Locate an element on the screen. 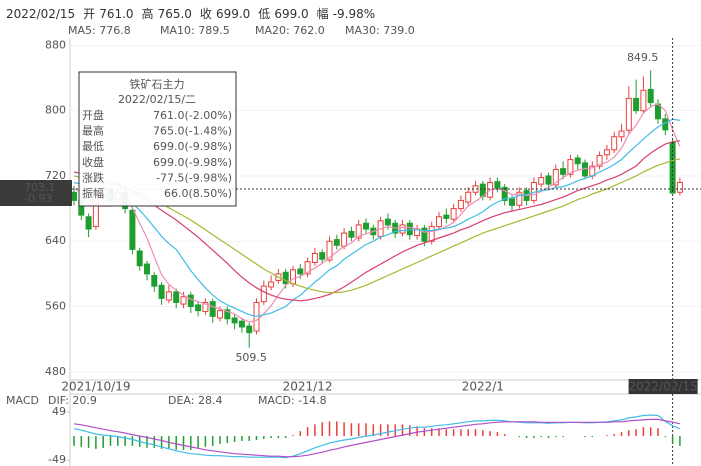  y-tick-label: 720 is located at coordinates (55, 175).